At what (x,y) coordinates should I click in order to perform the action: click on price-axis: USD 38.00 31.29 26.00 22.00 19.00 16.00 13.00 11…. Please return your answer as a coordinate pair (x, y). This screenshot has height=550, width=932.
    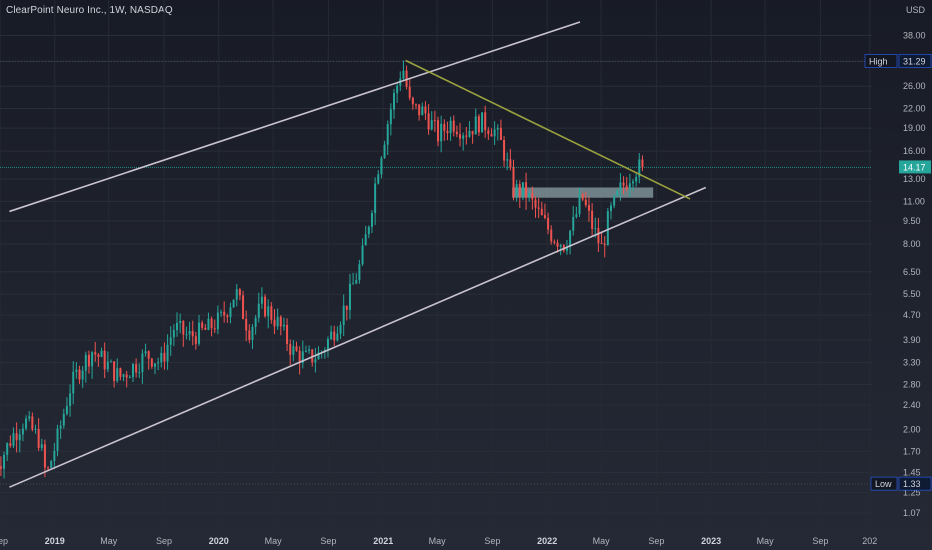
    Looking at the image, I should click on (914, 261).